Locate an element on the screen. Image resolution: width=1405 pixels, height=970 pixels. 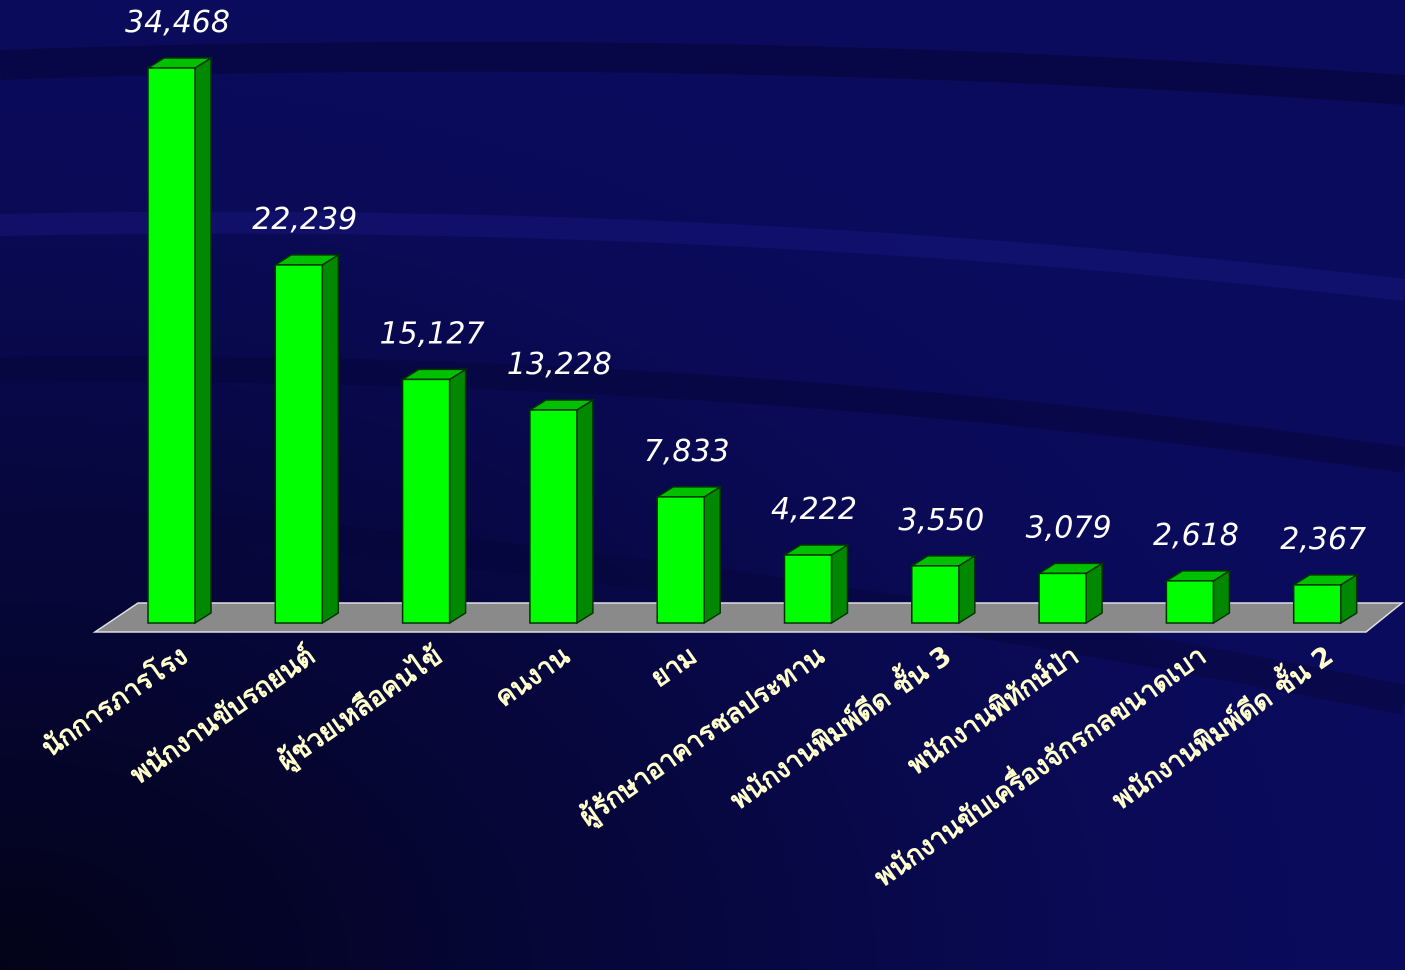
value-label: 4,222 is located at coordinates (814, 509).